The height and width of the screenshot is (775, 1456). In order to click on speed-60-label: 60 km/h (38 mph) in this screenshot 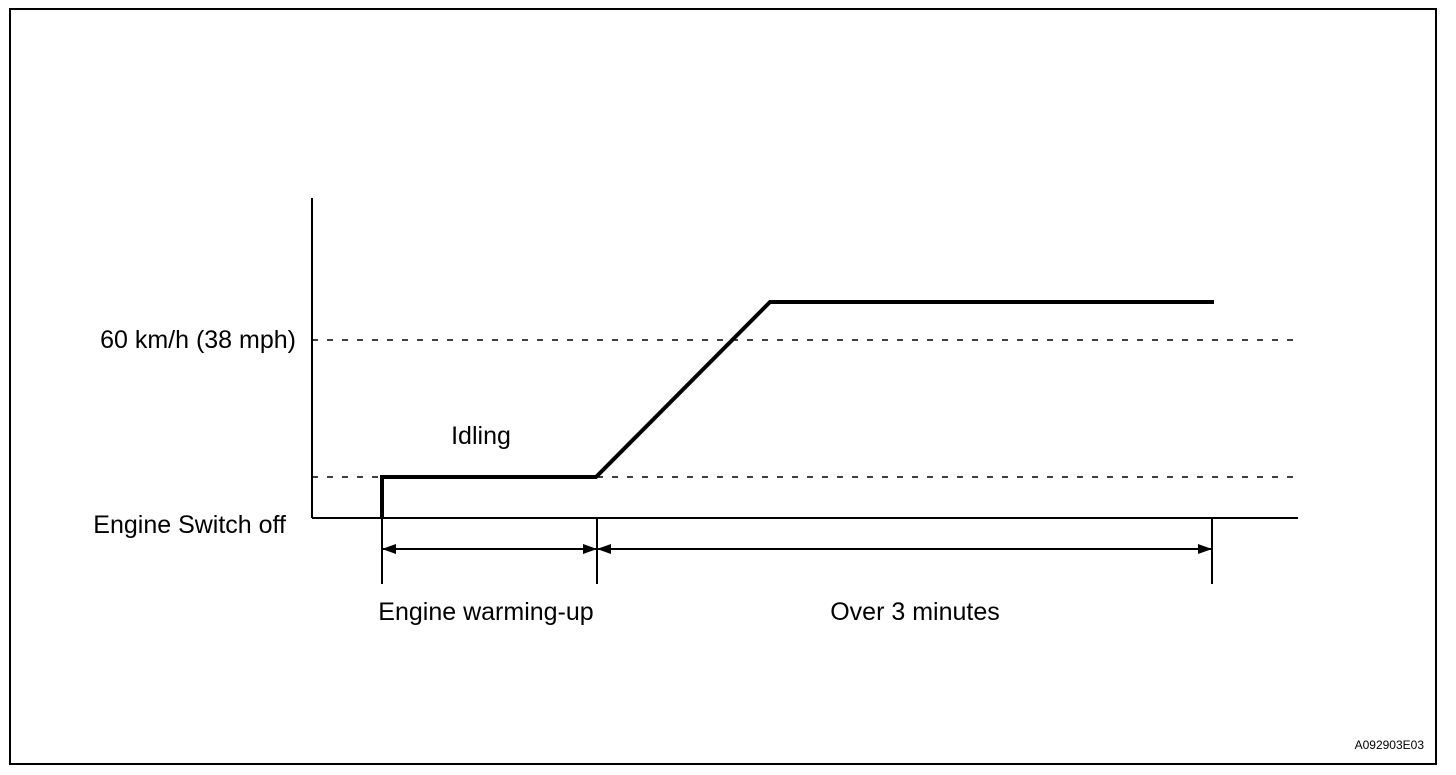, I will do `click(198, 340)`.